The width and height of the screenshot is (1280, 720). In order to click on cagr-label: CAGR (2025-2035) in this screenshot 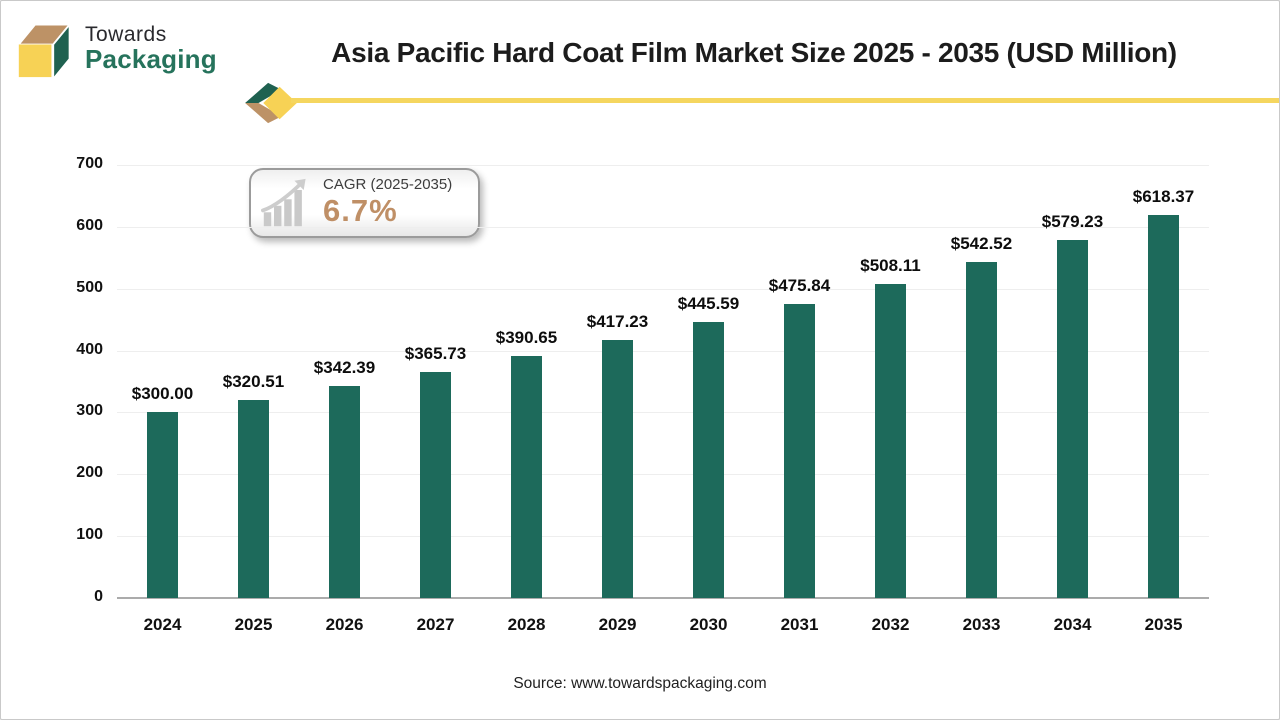, I will do `click(388, 185)`.